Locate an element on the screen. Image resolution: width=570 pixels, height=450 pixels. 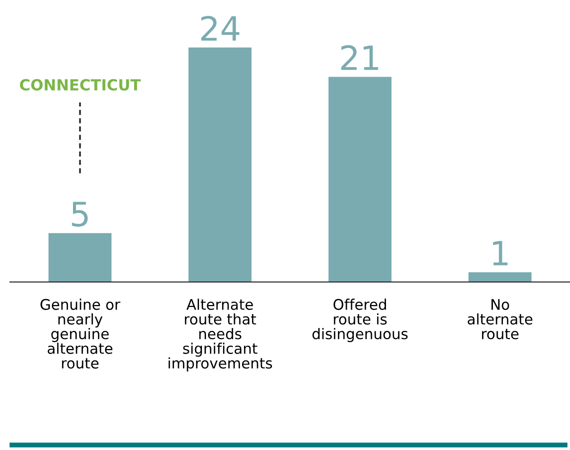
x-tick-label: No alternate route is located at coordinates (500, 319).